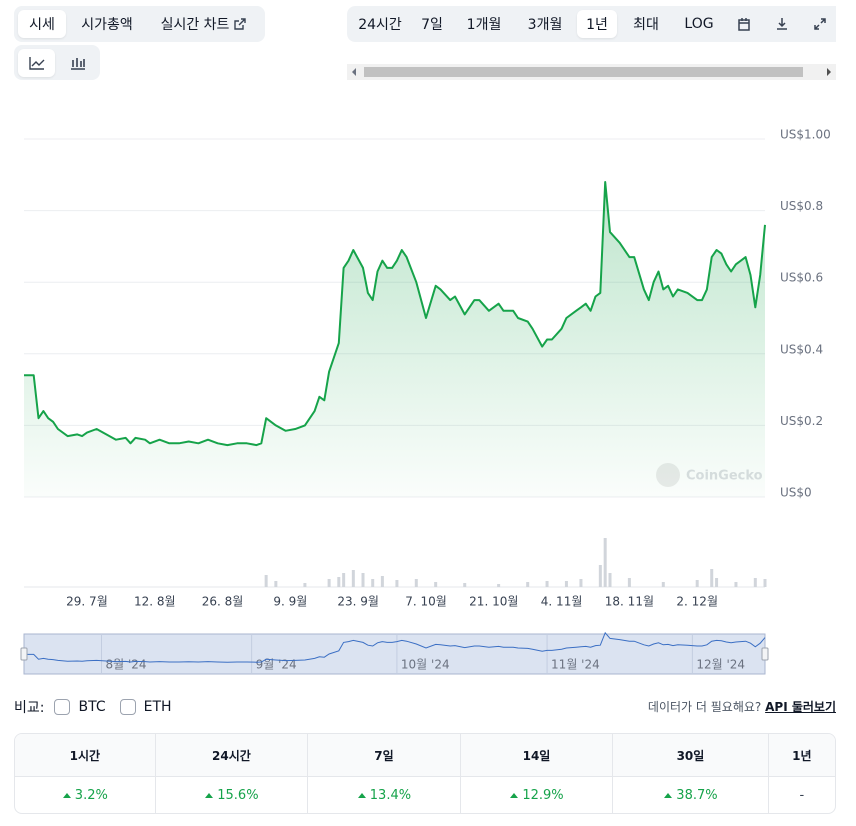 This screenshot has height=826, width=856. I want to click on download-button-glyph, so click(782, 24).